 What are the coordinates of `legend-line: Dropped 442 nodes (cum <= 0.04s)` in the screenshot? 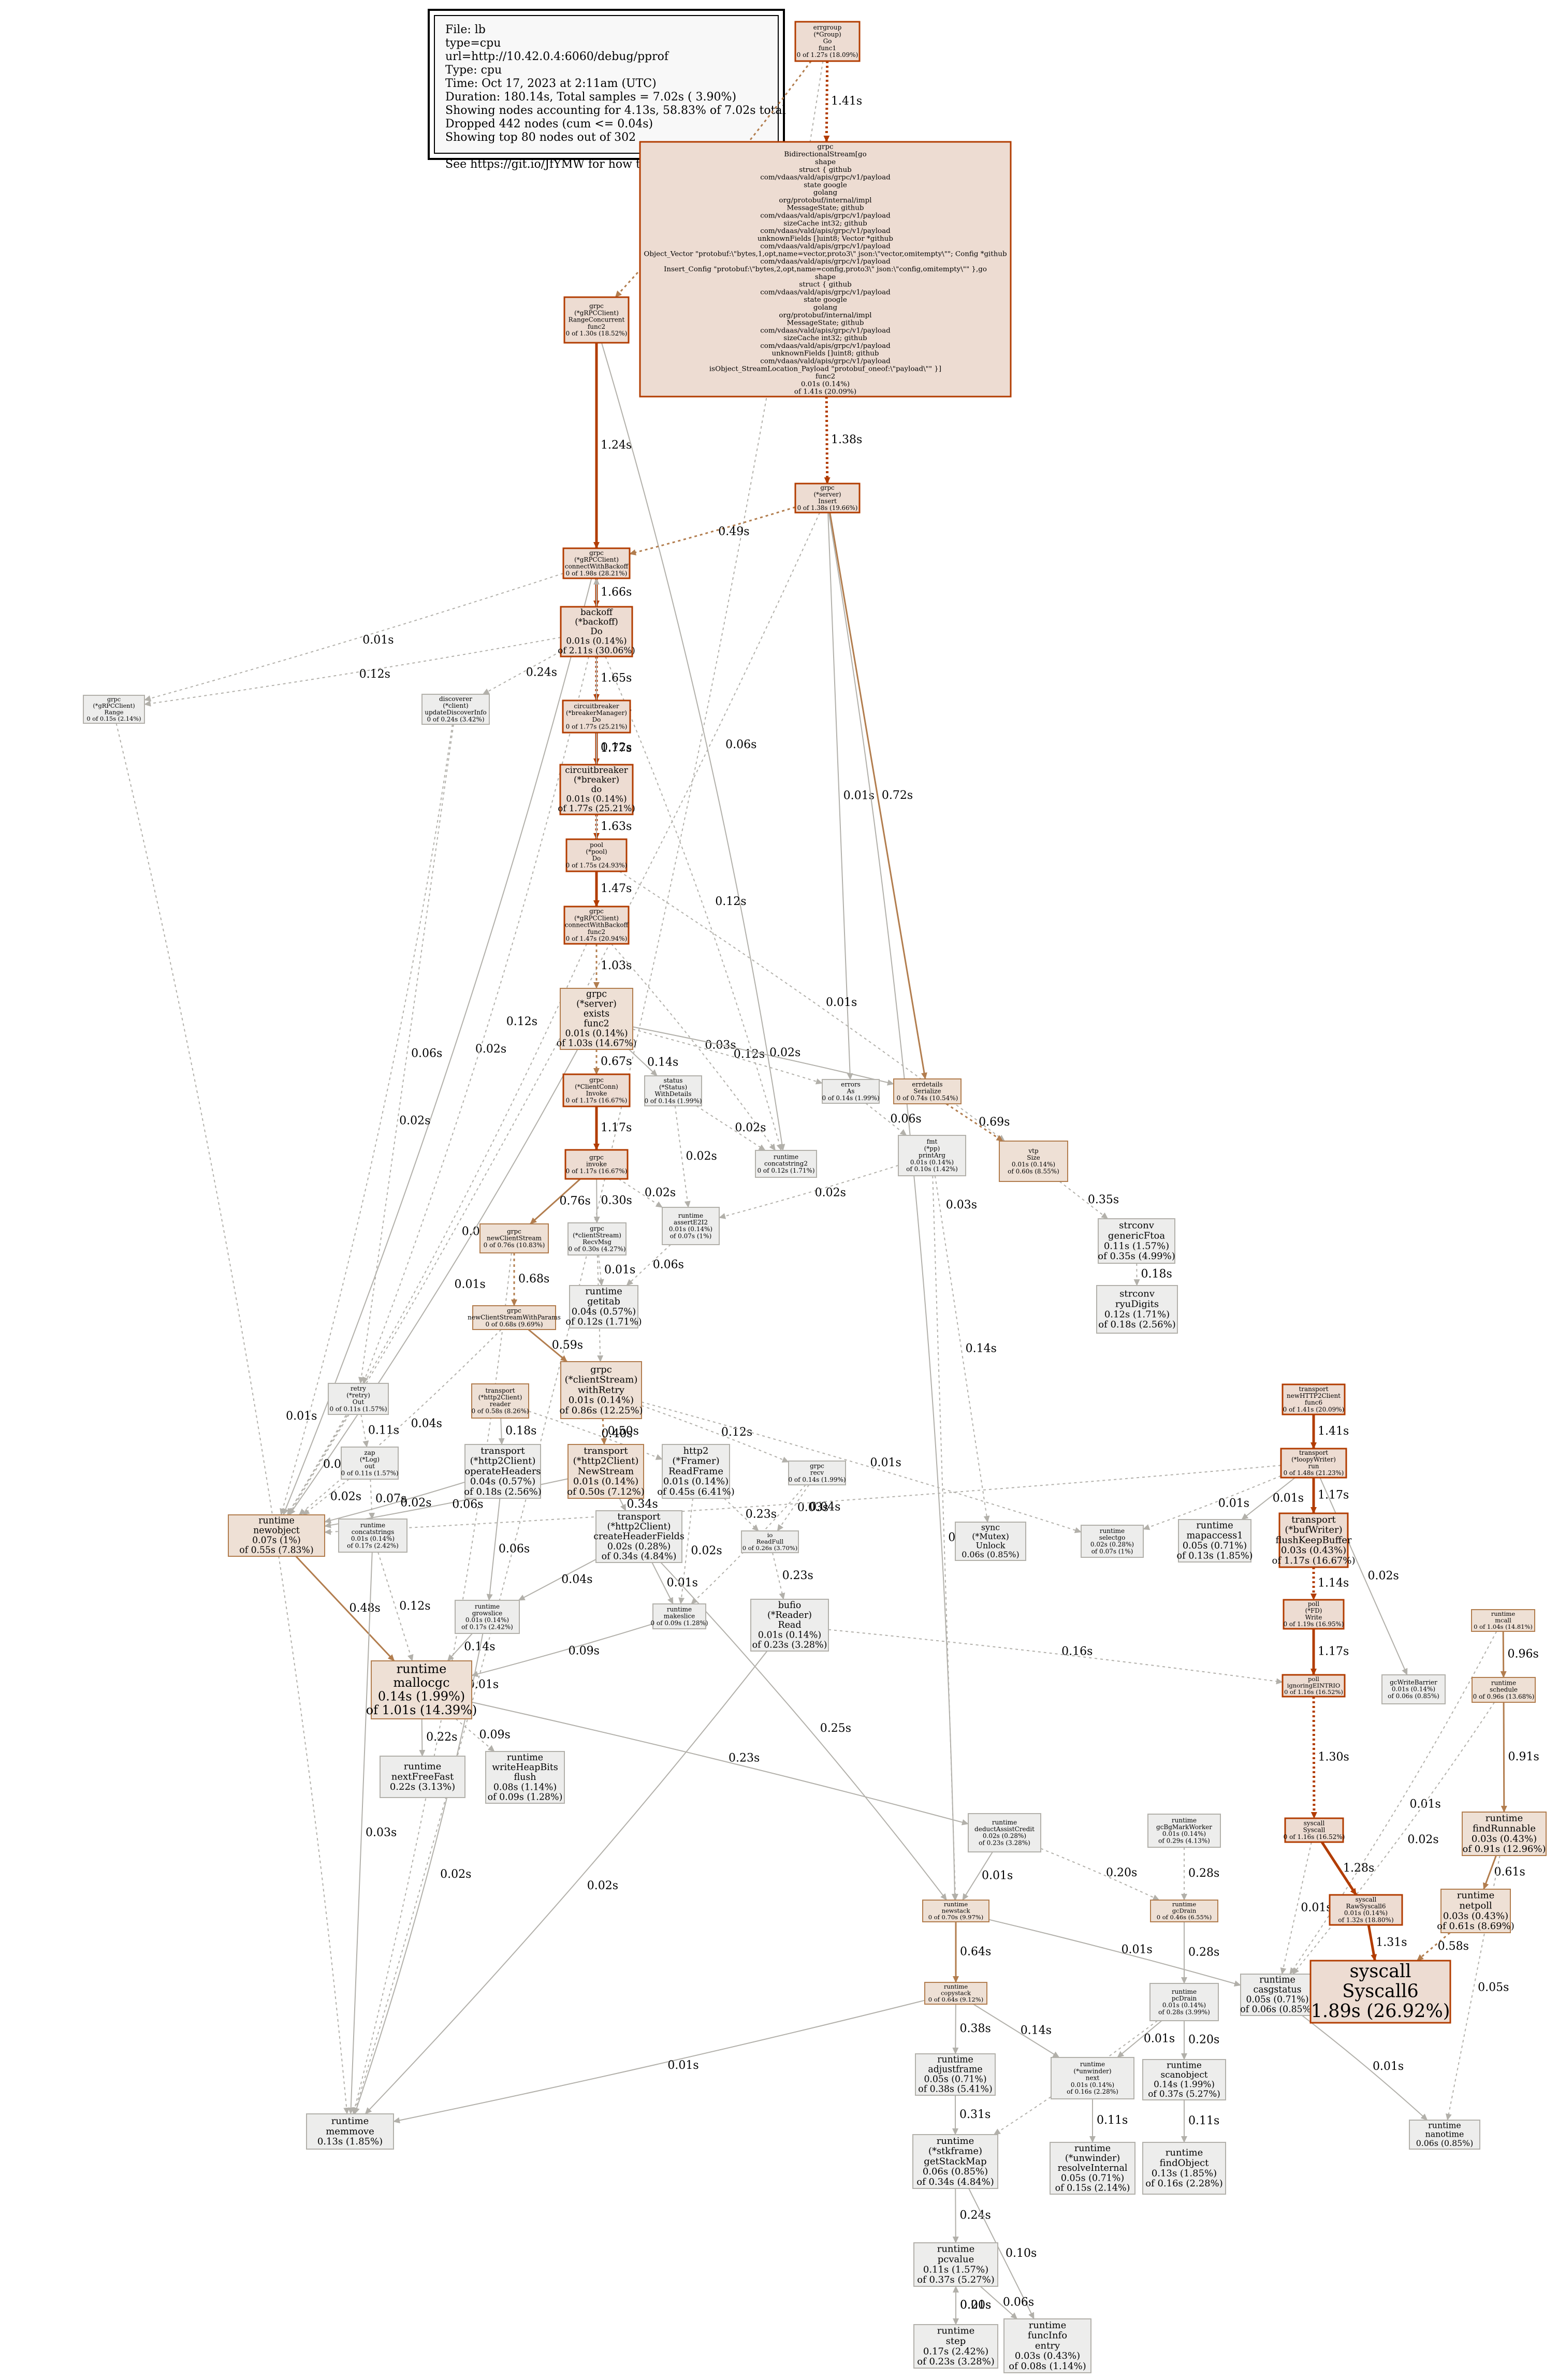 It's located at (549, 124).